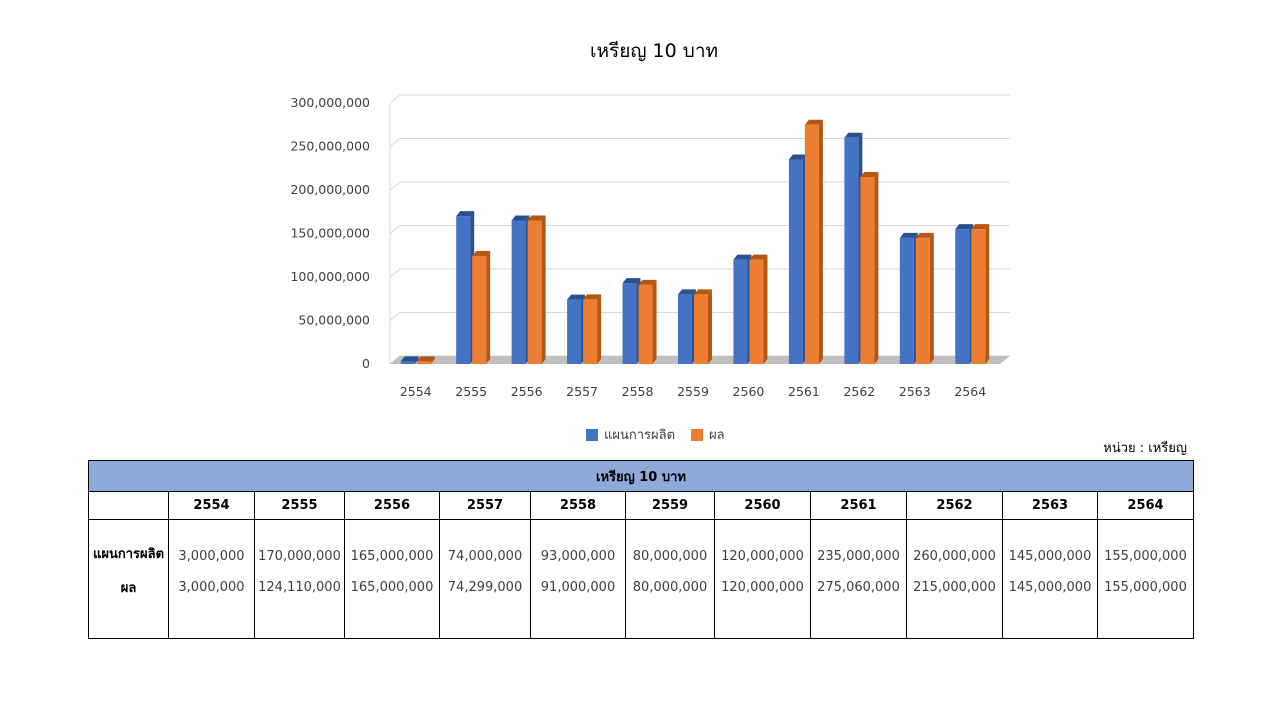 The height and width of the screenshot is (720, 1280). I want to click on table-cell: 124,110,000, so click(299, 587).